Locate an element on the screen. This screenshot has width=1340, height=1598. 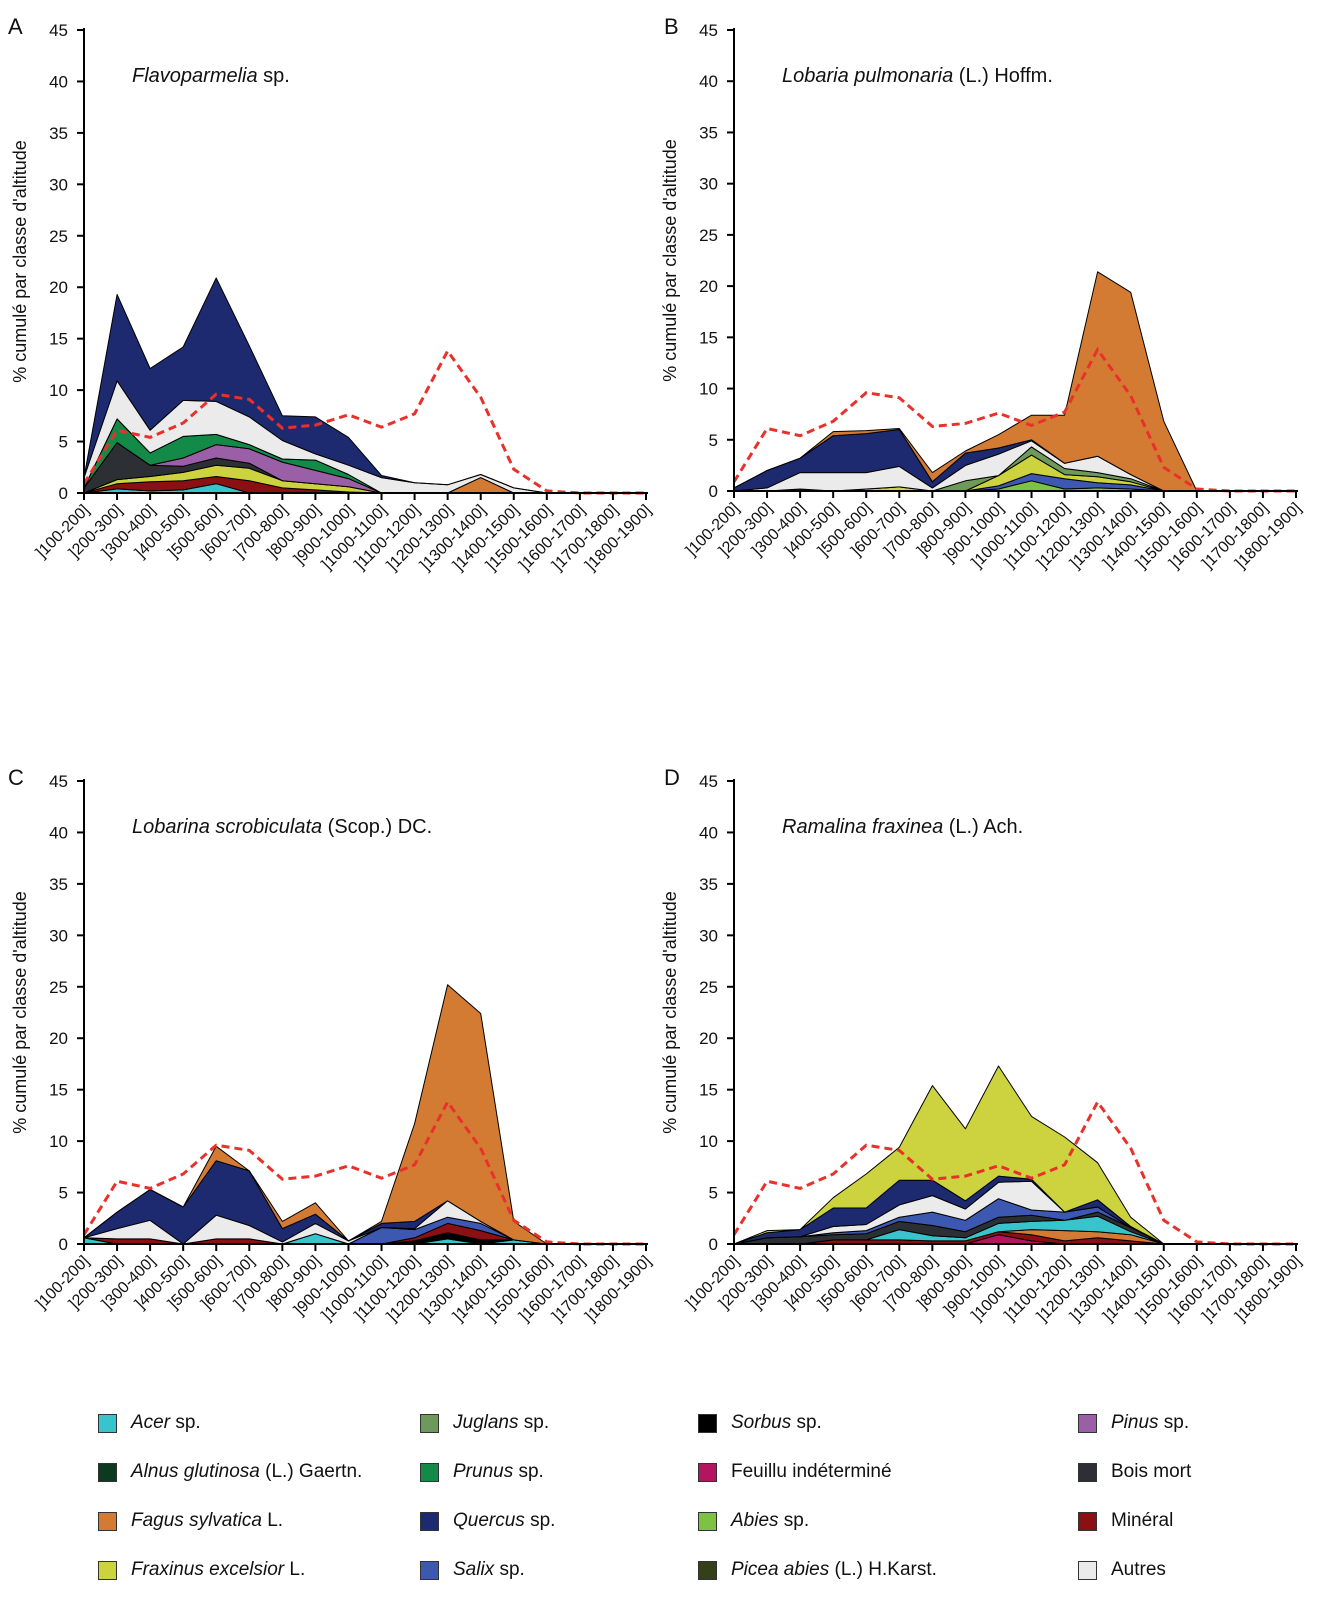
chart-title: Lobaria pulmonaria (L.) Hoffm. is located at coordinates (917, 76).